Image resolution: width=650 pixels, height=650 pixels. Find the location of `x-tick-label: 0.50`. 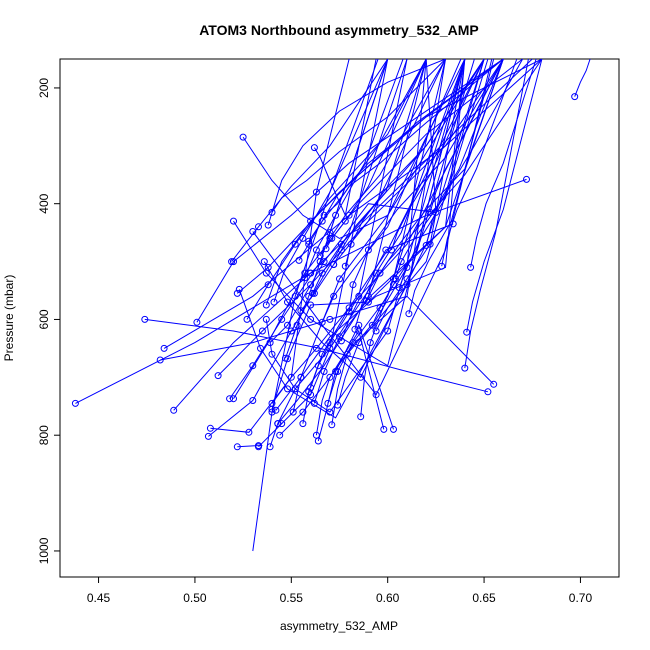

x-tick-label: 0.50 is located at coordinates (195, 598).